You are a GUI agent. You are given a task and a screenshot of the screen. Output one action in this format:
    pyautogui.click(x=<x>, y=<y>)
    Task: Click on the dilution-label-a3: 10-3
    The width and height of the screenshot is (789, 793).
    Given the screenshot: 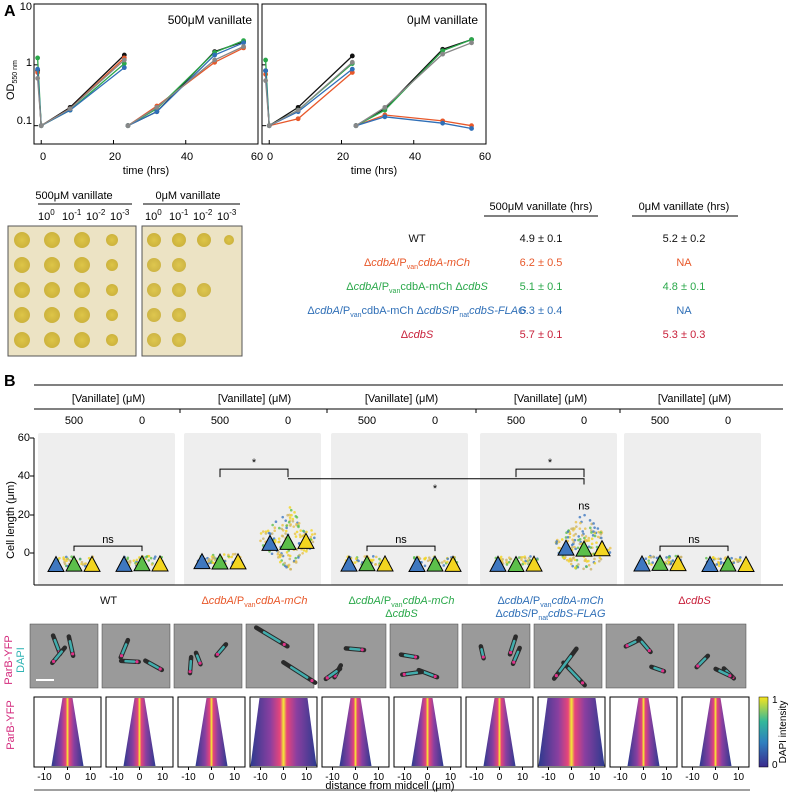 What is the action you would take?
    pyautogui.click(x=120, y=215)
    